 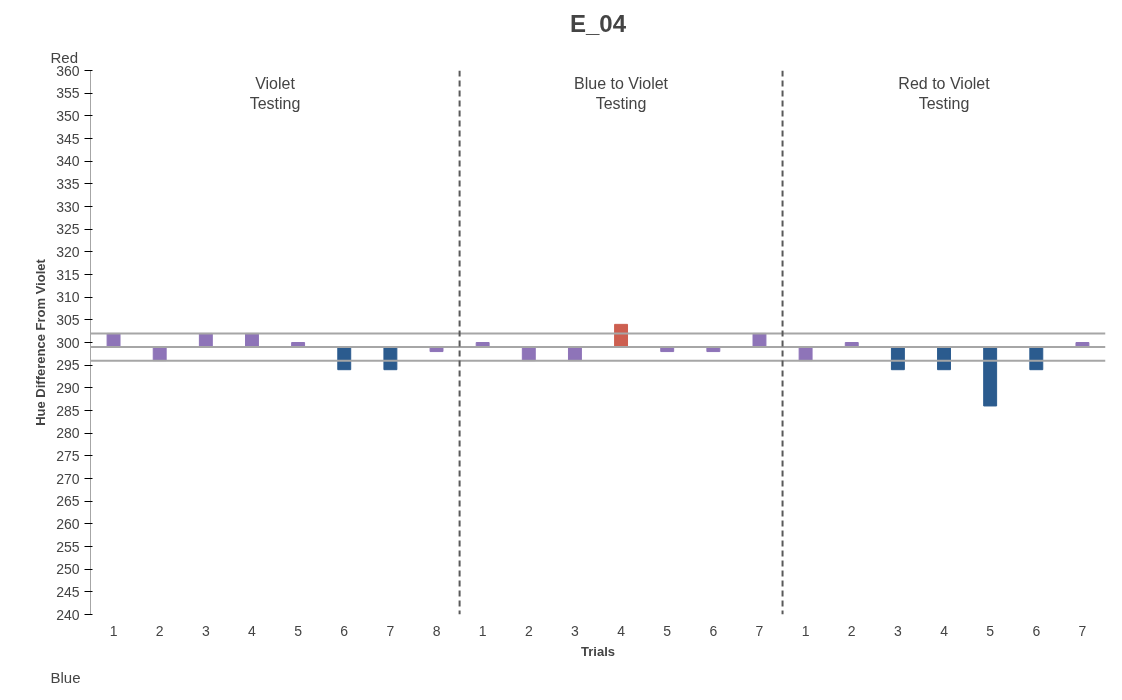 What do you see at coordinates (621, 93) in the screenshot?
I see `annotation: Blue to Violet Testing` at bounding box center [621, 93].